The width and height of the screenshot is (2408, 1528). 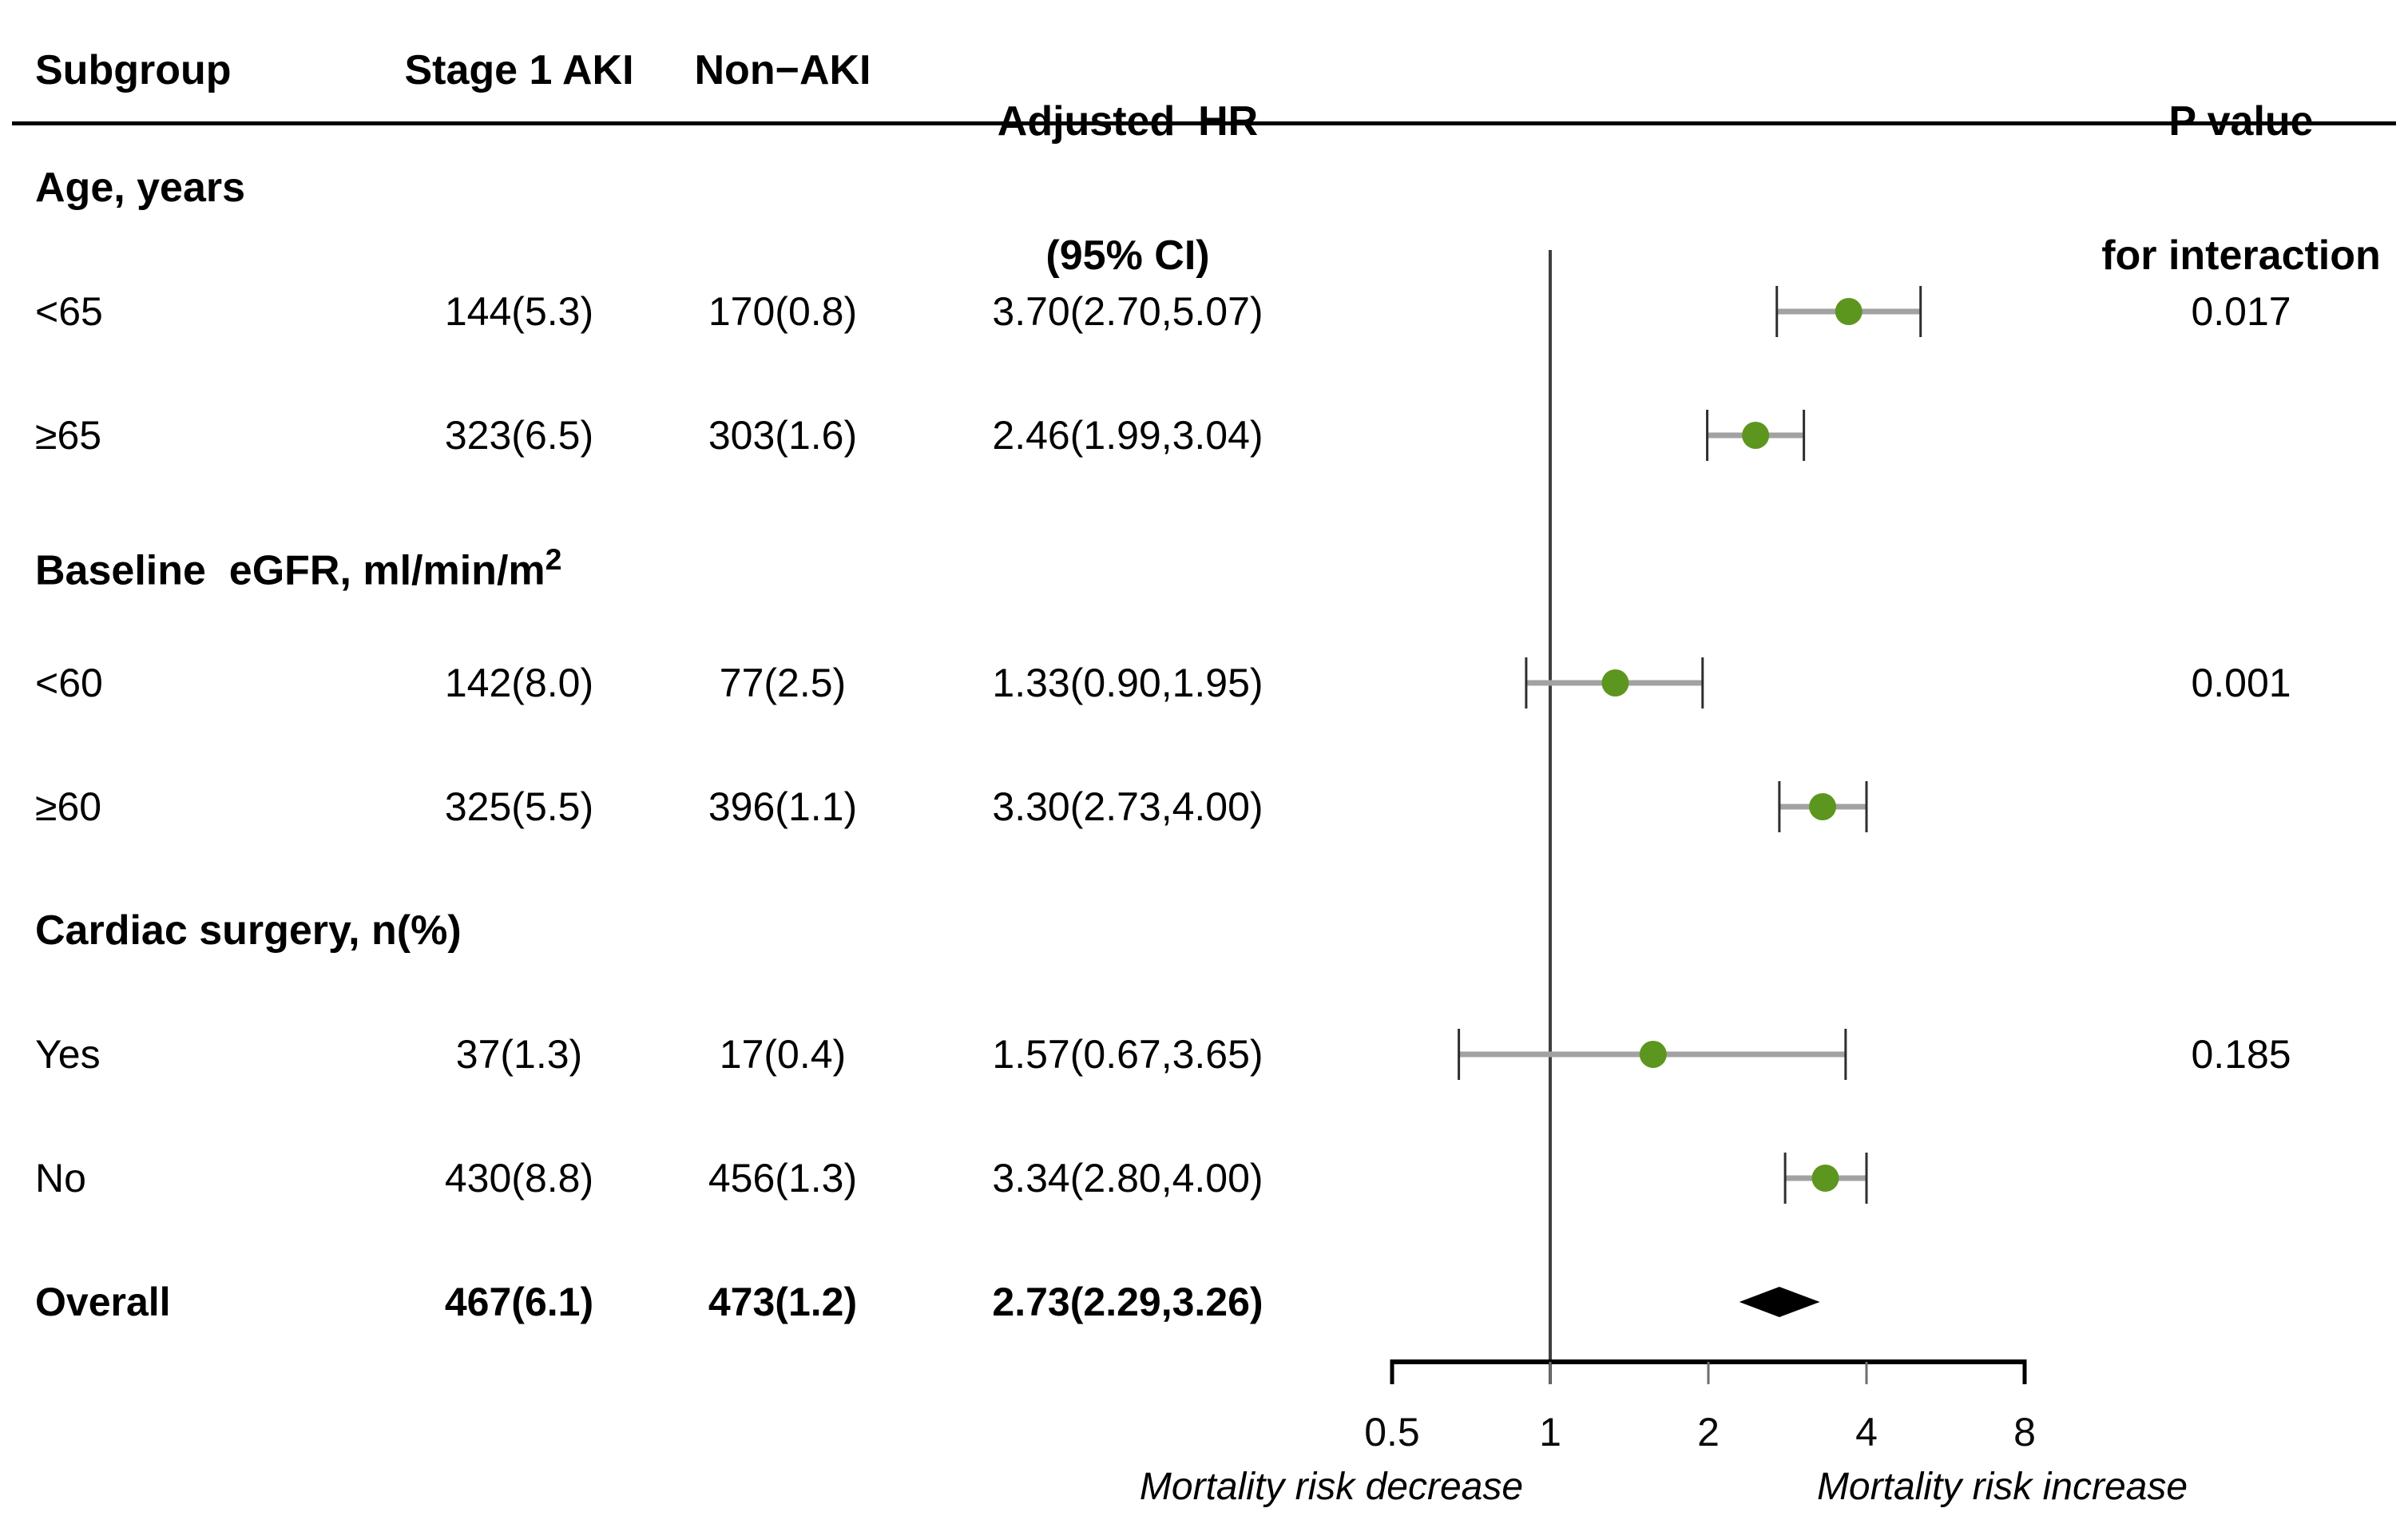 I want to click on non-aki-value: 77(2.5), so click(x=783, y=683).